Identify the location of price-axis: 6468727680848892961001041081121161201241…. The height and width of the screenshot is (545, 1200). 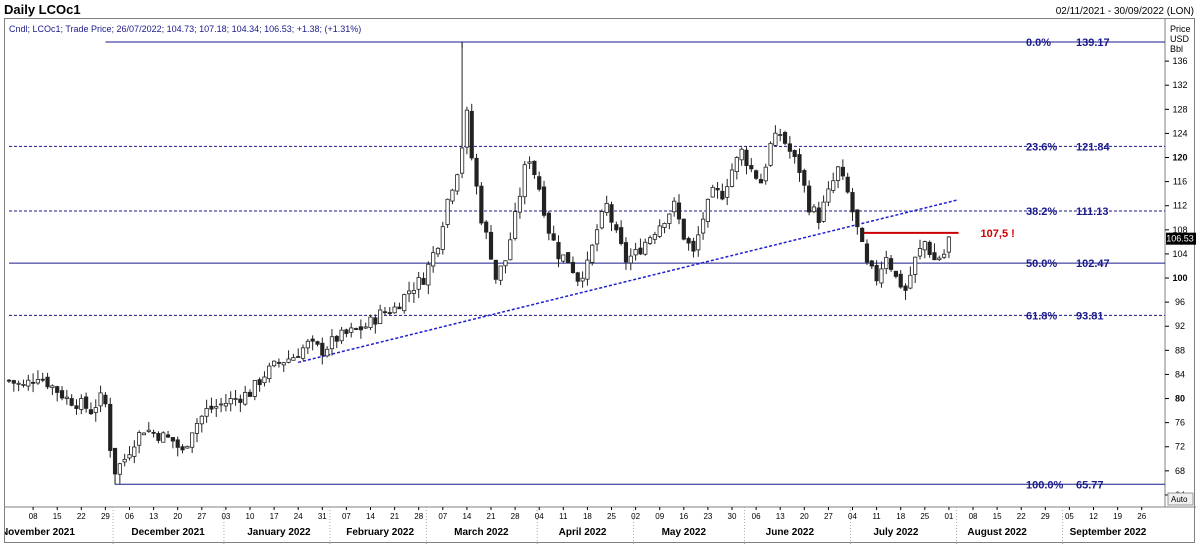
(1180, 278).